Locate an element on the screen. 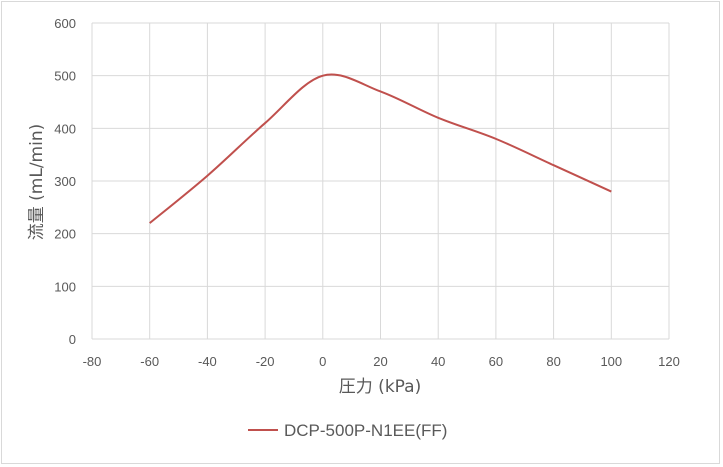 This screenshot has height=467, width=723. legend: DCP-500P-N1EE(FF) is located at coordinates (347, 430).